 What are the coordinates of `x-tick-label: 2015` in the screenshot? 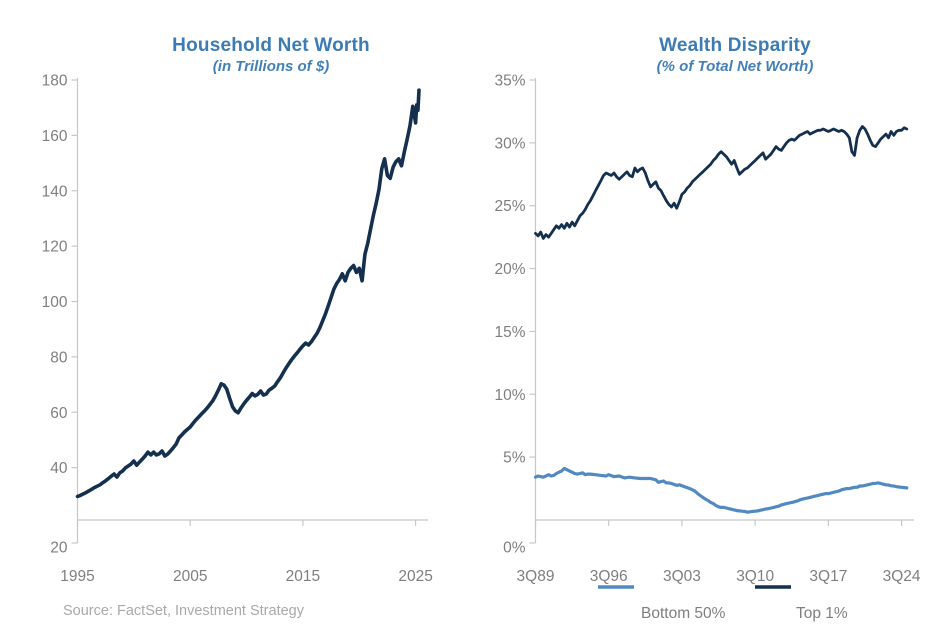 It's located at (303, 576).